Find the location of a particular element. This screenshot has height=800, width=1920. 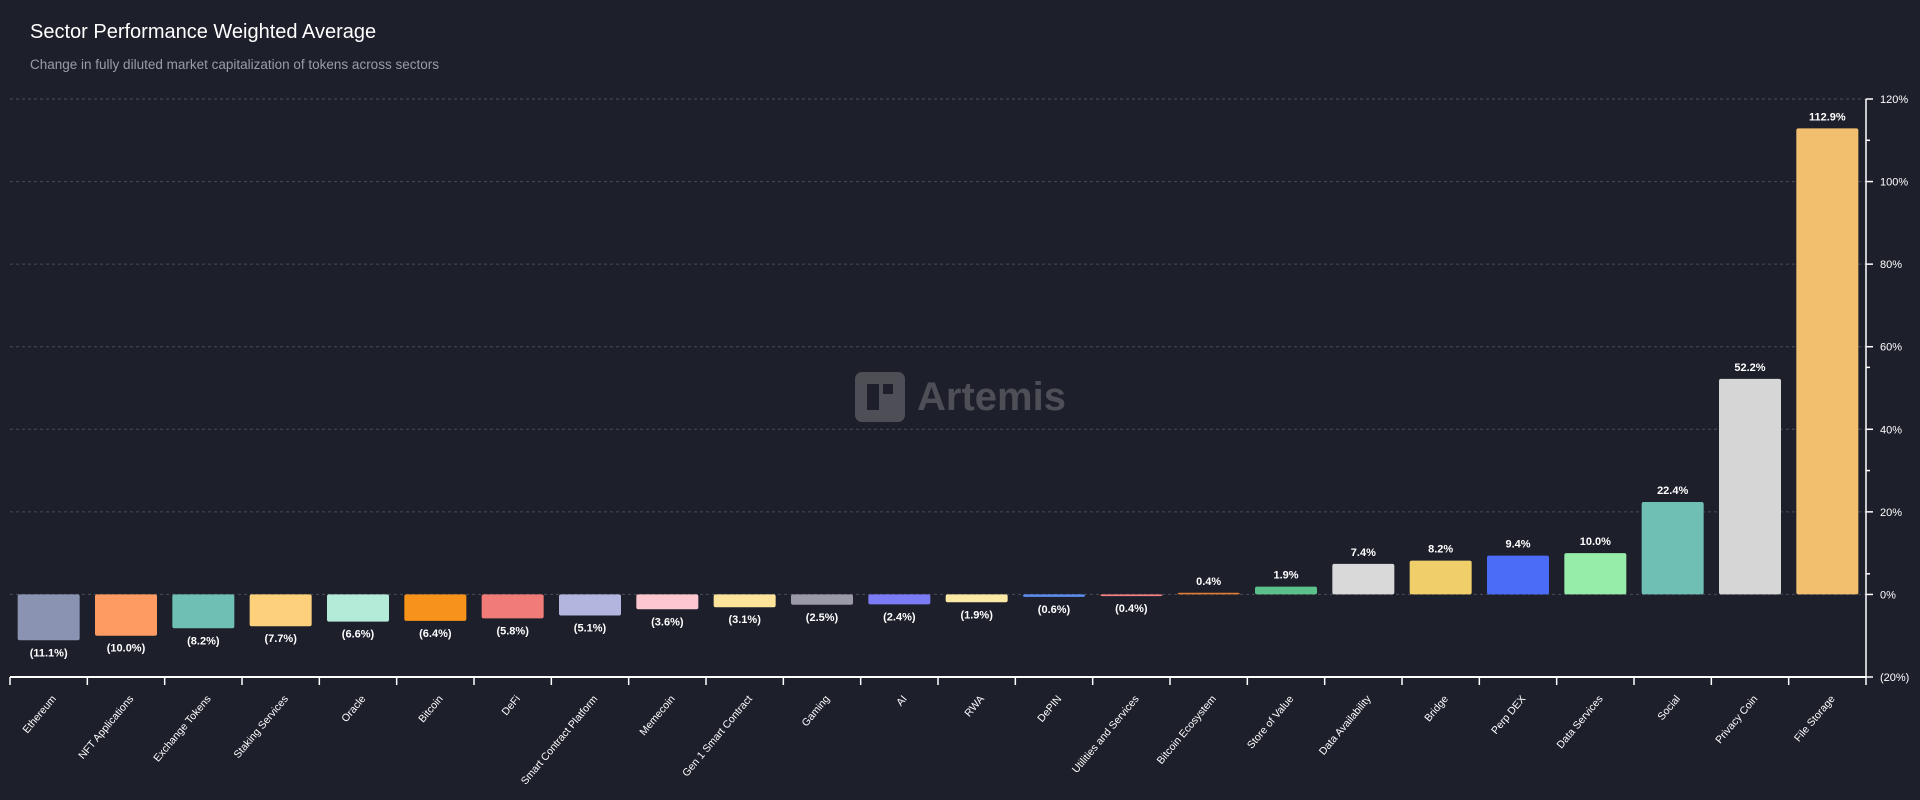

data-label: (2.5%) is located at coordinates (822, 618).